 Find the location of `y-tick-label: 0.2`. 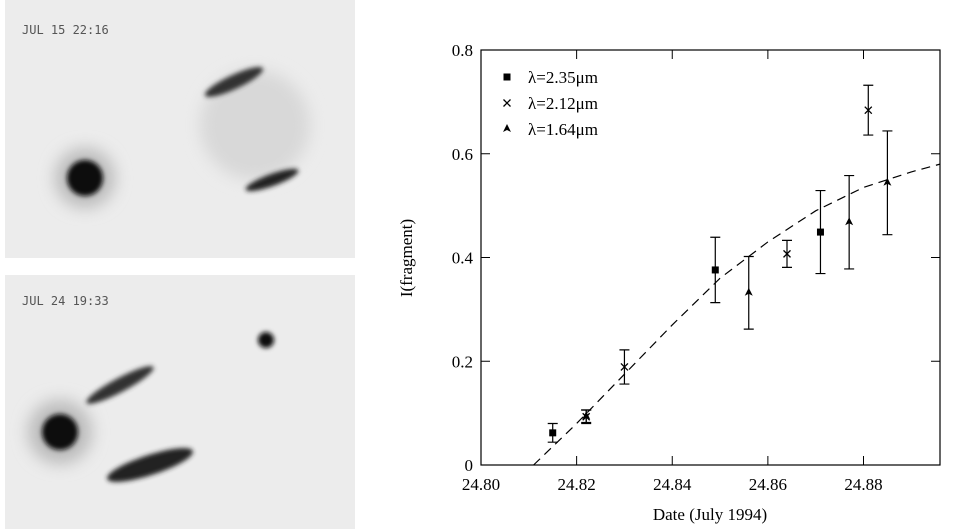

y-tick-label: 0.2 is located at coordinates (462, 361).